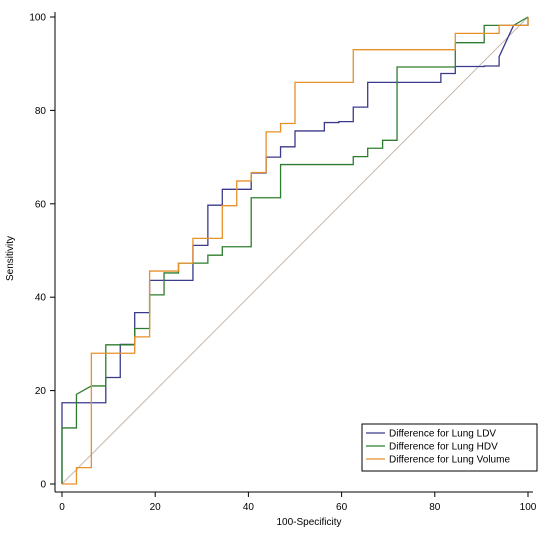  Describe the element at coordinates (435, 507) in the screenshot. I see `x-tick-label: 80` at that location.